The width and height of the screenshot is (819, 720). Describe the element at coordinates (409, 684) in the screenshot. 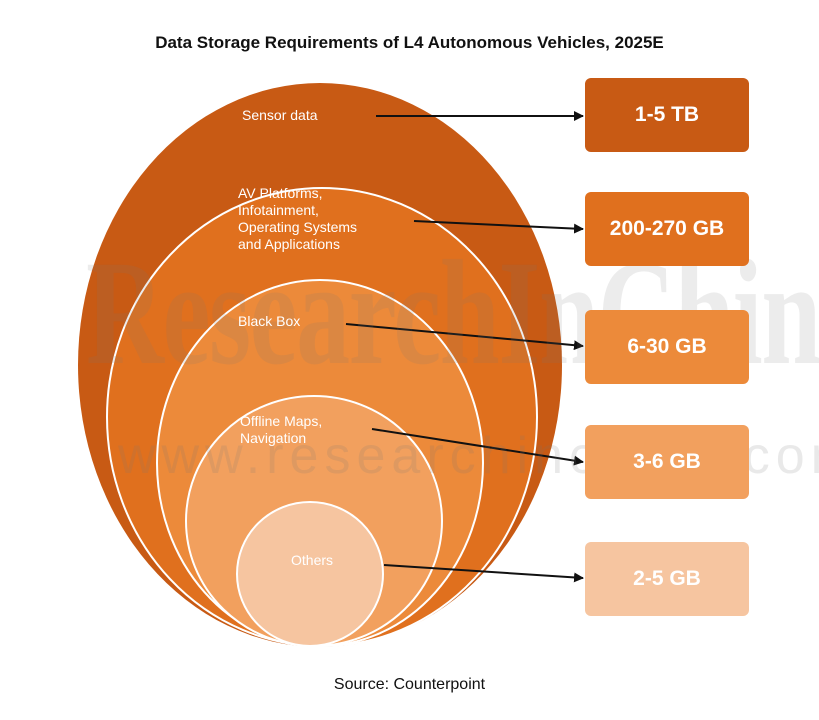

I see `source-note: Source: Counterpoint` at that location.